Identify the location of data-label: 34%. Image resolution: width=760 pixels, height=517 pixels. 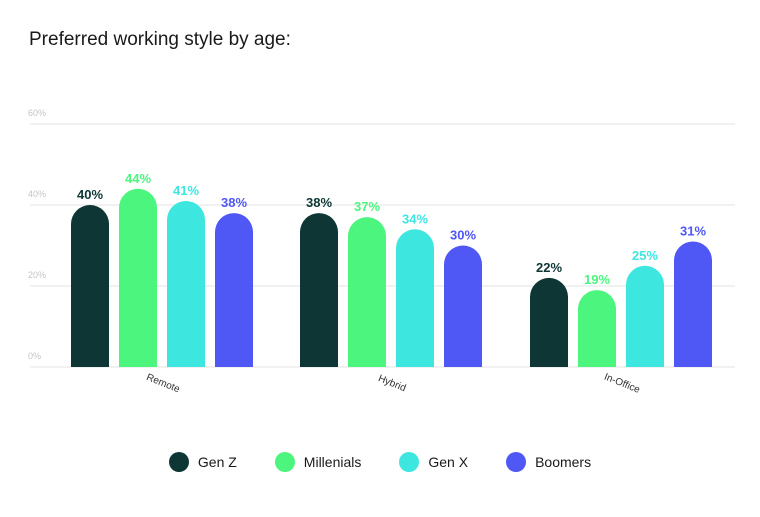
(415, 218).